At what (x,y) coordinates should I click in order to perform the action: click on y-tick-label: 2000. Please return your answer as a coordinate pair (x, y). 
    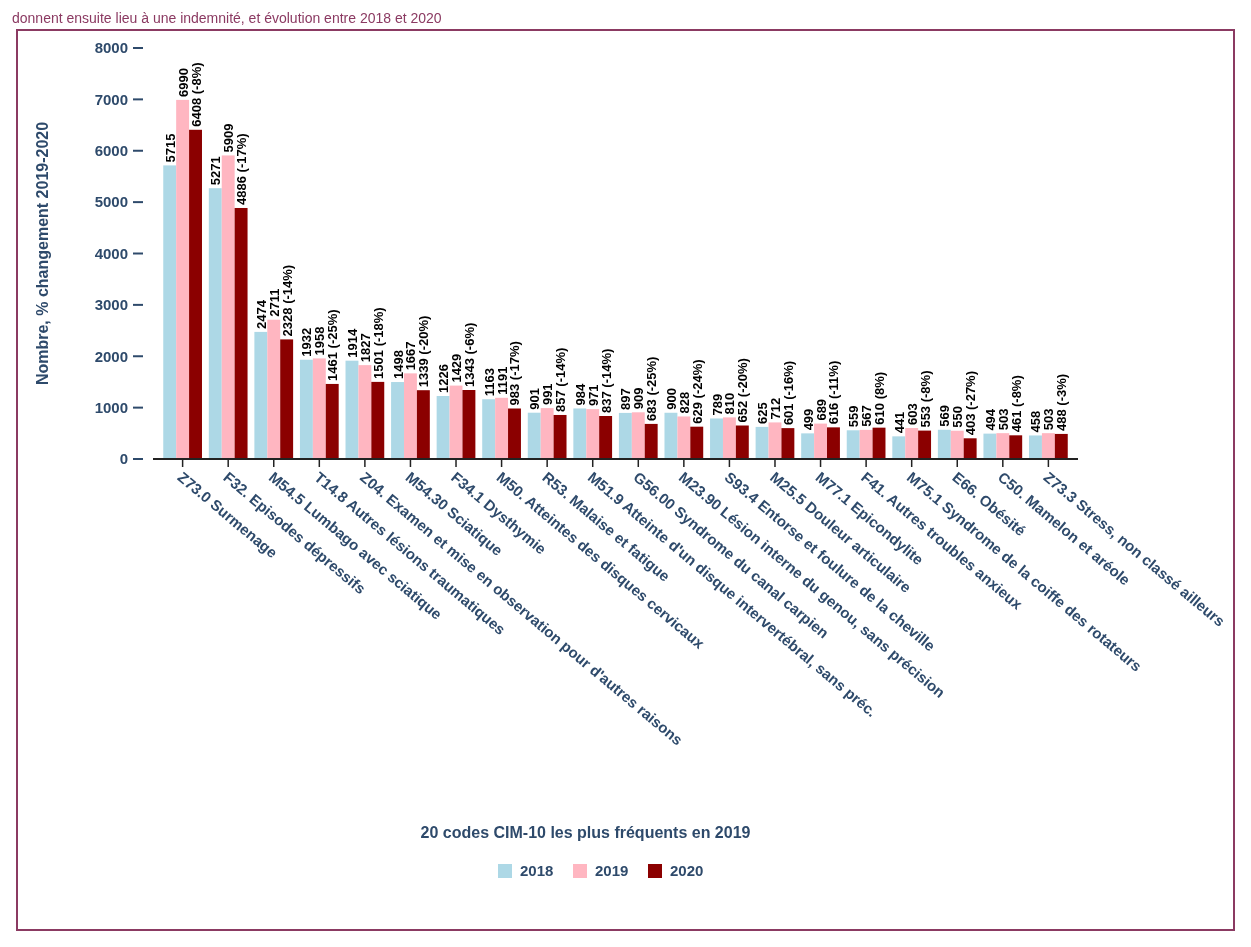
    Looking at the image, I should click on (111, 356).